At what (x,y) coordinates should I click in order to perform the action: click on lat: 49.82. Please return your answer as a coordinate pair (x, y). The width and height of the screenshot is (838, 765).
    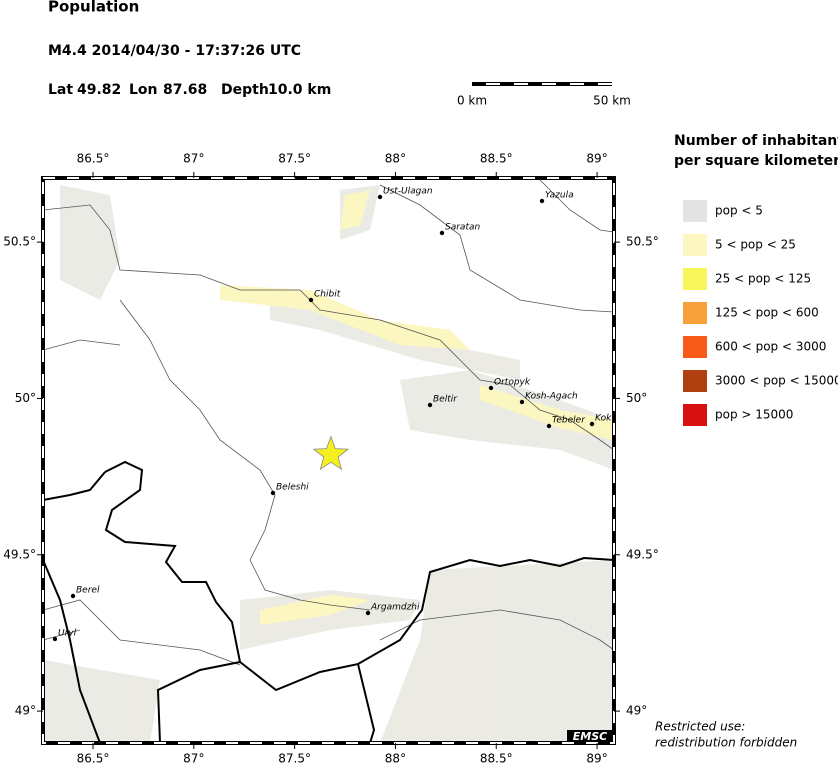
    Looking at the image, I should click on (99, 90).